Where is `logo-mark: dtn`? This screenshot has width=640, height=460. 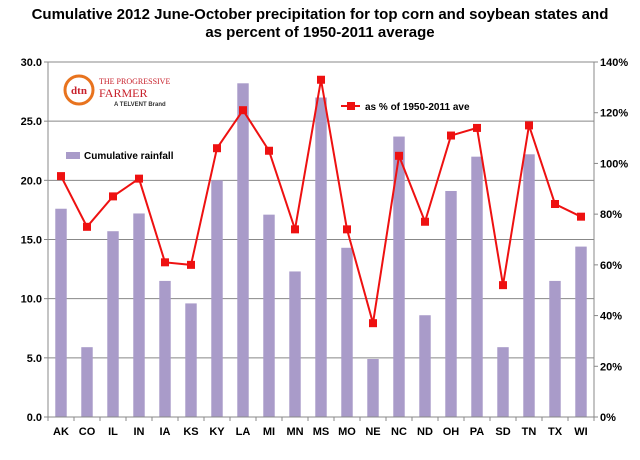 logo-mark: dtn is located at coordinates (79, 91).